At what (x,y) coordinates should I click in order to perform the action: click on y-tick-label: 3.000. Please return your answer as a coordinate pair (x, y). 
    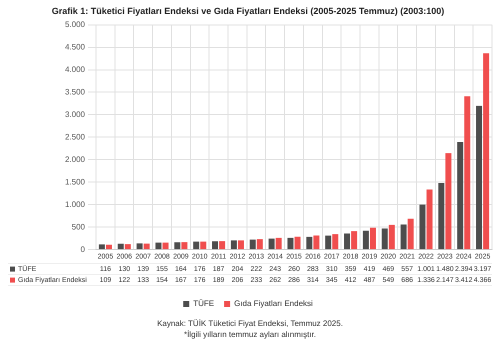
    Looking at the image, I should click on (75, 114).